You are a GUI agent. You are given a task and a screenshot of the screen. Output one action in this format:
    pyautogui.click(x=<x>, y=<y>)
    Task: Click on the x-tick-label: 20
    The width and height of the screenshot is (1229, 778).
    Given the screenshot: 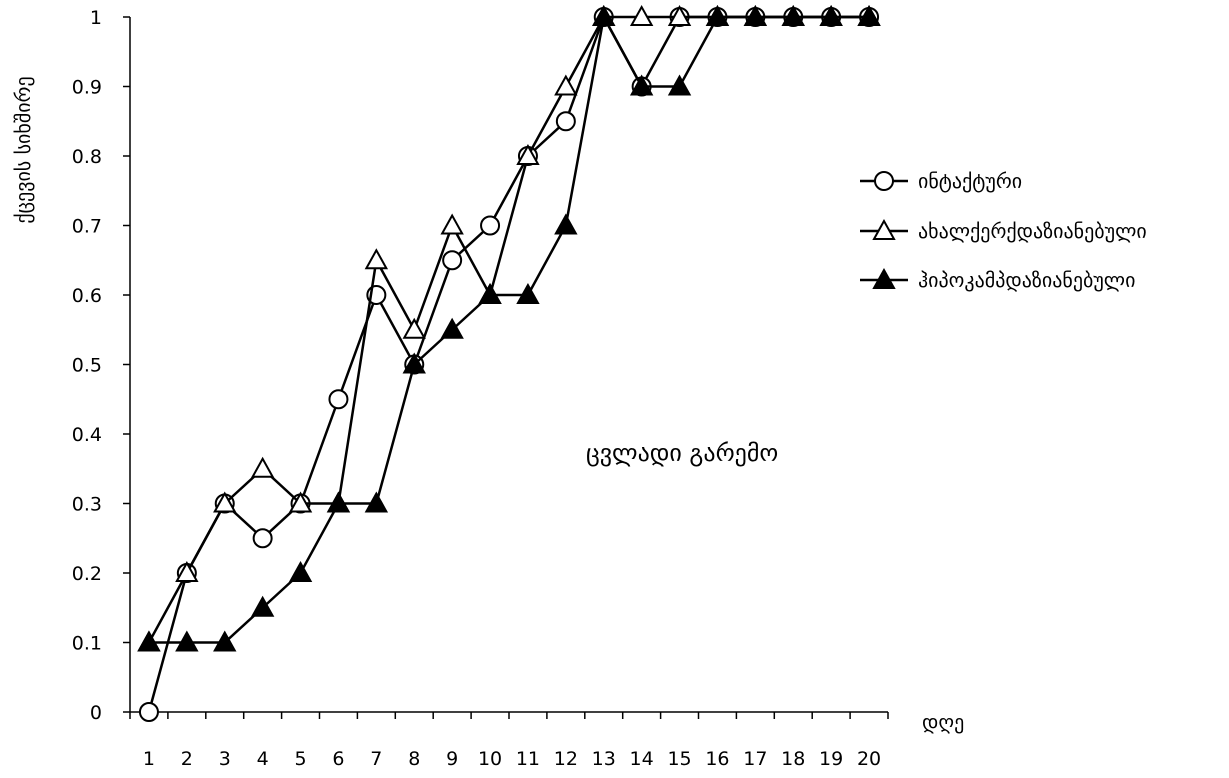 What is the action you would take?
    pyautogui.click(x=869, y=759)
    